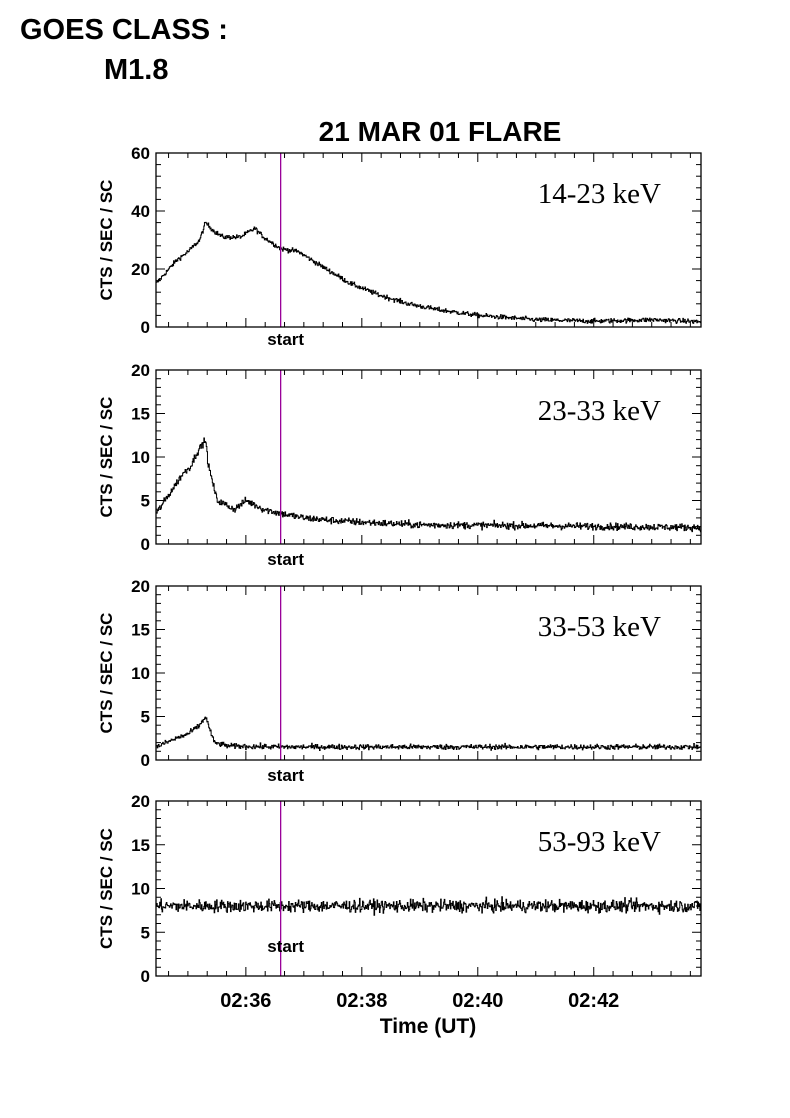  Describe the element at coordinates (245, 1001) in the screenshot. I see `x-tick-label: 02:36` at that location.